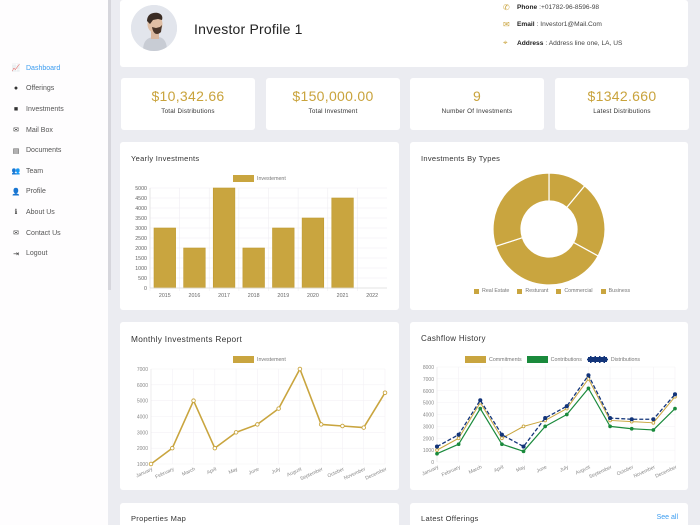 Image resolution: width=700 pixels, height=525 pixels. What do you see at coordinates (549, 226) in the screenshot?
I see `investments-doughnut-chart` at bounding box center [549, 226].